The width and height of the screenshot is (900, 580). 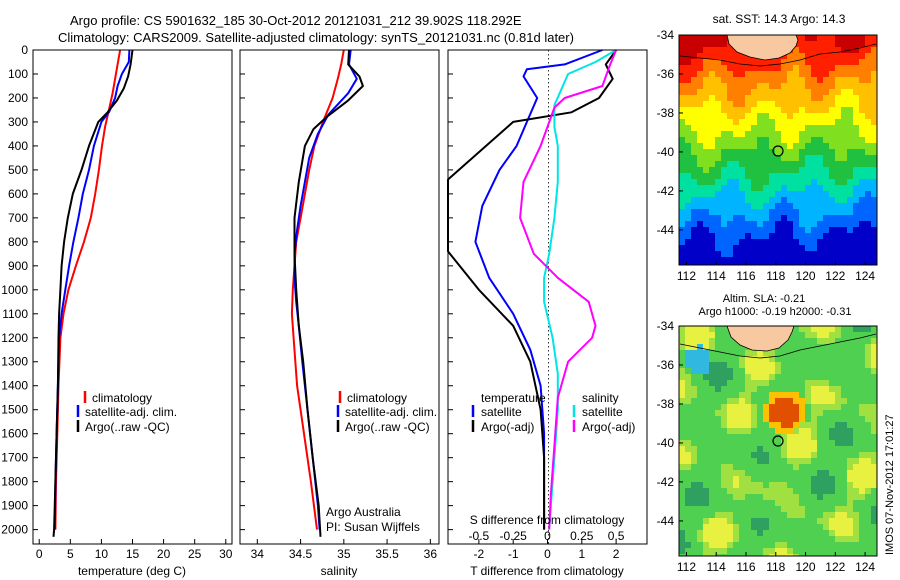 I want to click on legend-label-argo: Argo(..raw -QC), so click(x=387, y=427).